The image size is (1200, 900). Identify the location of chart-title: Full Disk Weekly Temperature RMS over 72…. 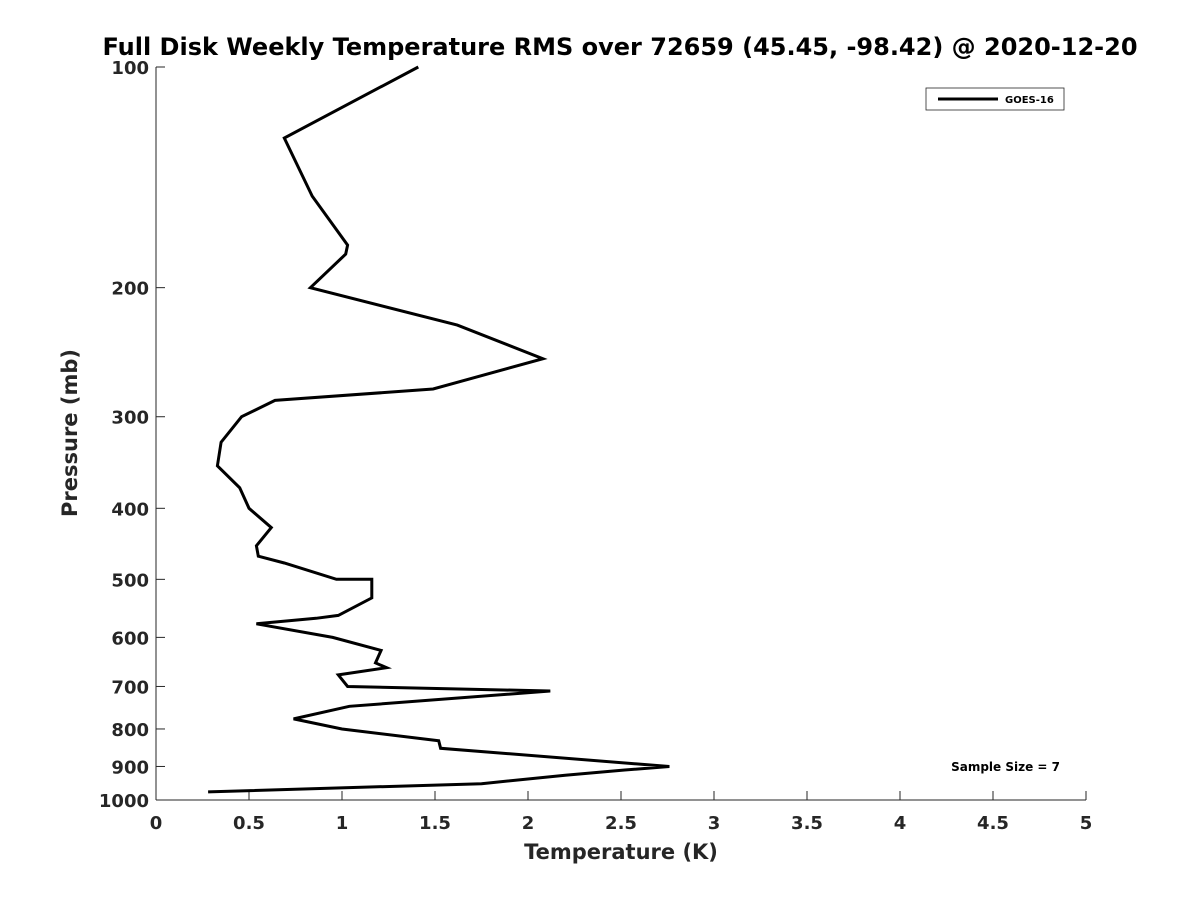
(619, 47).